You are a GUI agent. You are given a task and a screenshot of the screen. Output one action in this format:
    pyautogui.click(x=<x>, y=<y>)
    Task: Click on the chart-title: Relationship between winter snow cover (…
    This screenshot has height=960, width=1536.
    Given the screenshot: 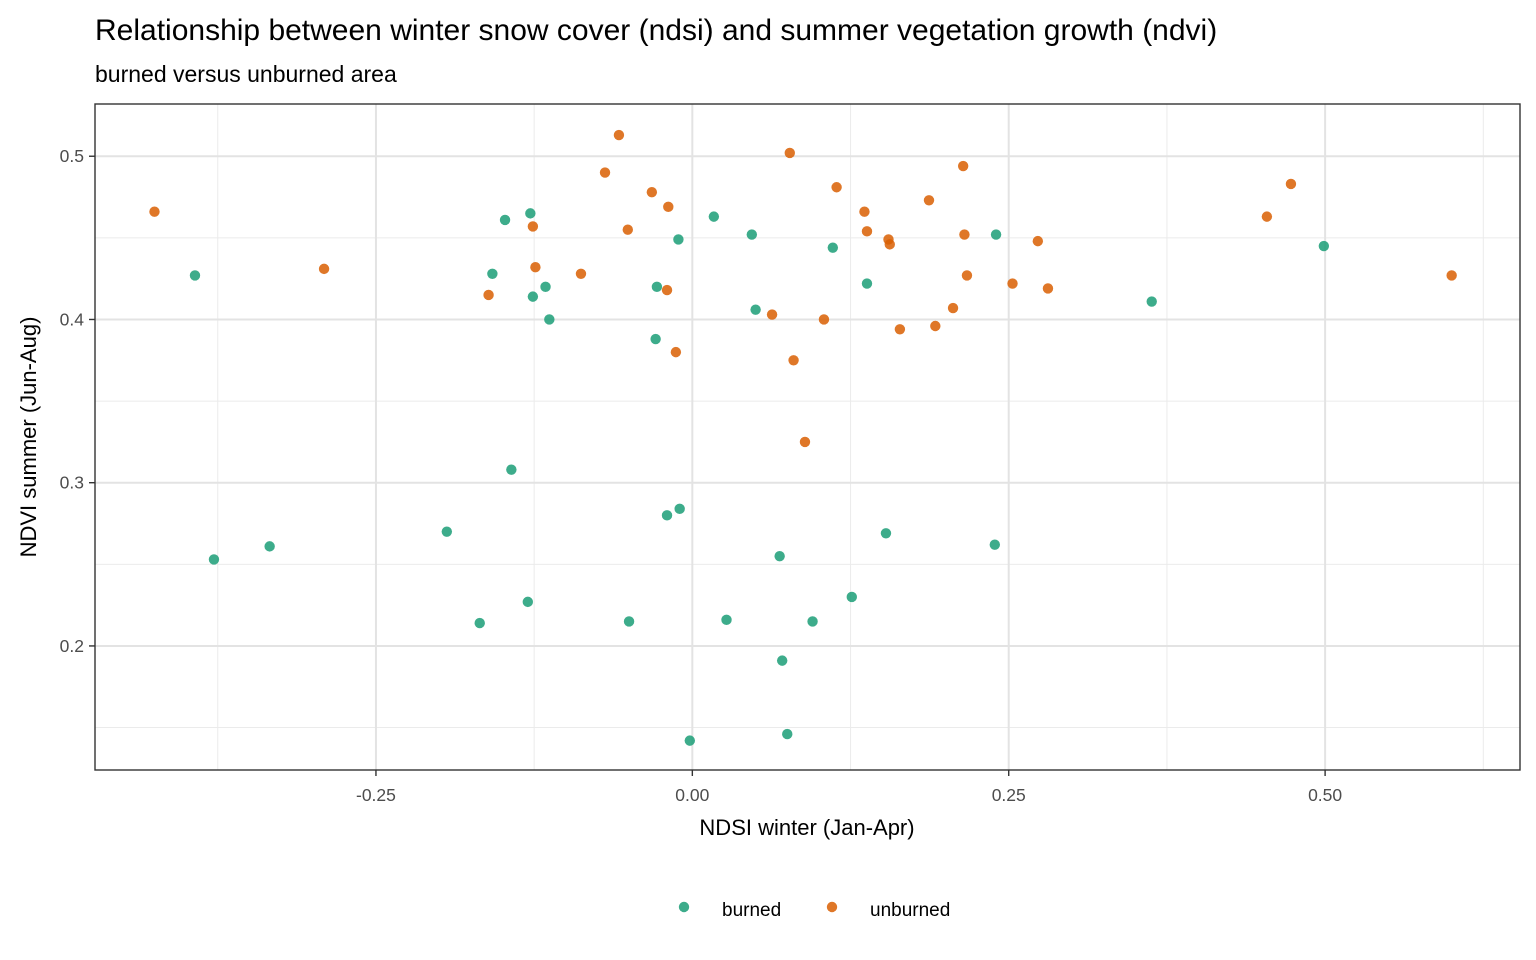 What is the action you would take?
    pyautogui.click(x=656, y=30)
    